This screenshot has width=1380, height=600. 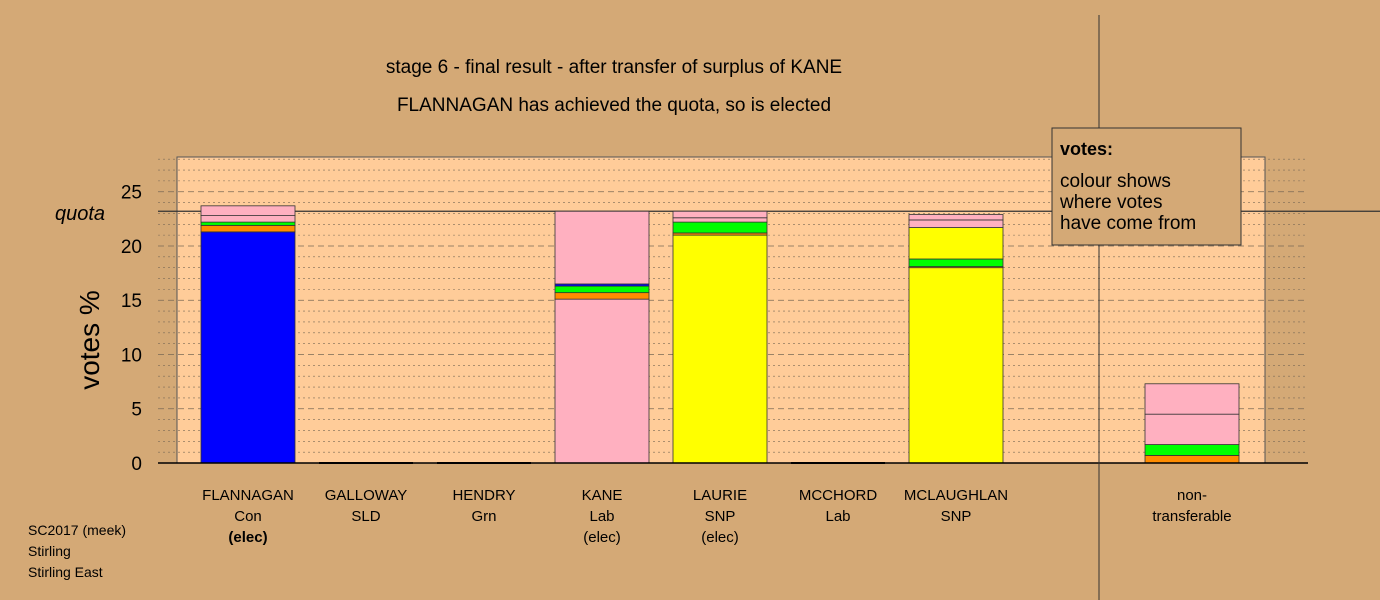 I want to click on candidate-bar-non-, so click(x=1192, y=423).